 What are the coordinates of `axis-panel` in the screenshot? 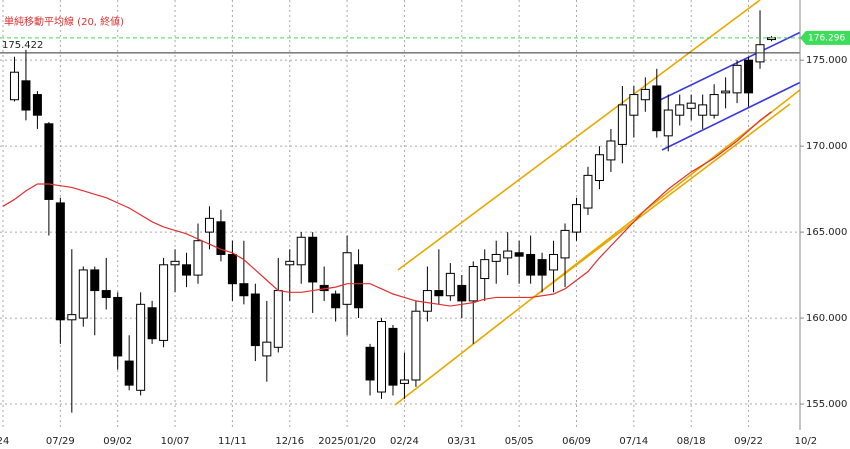 It's located at (825, 224).